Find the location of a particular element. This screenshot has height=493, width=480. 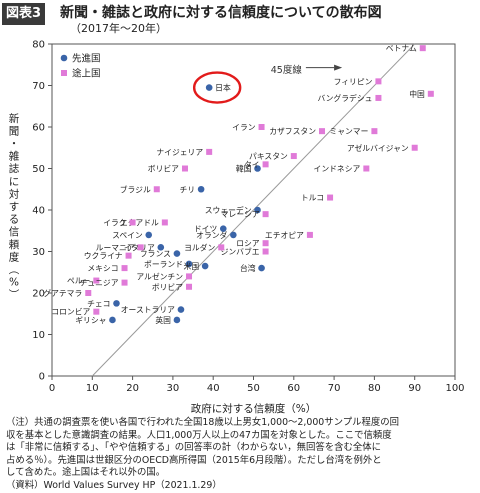

chart-subtitle: （2017年～20年） is located at coordinates (118, 28).